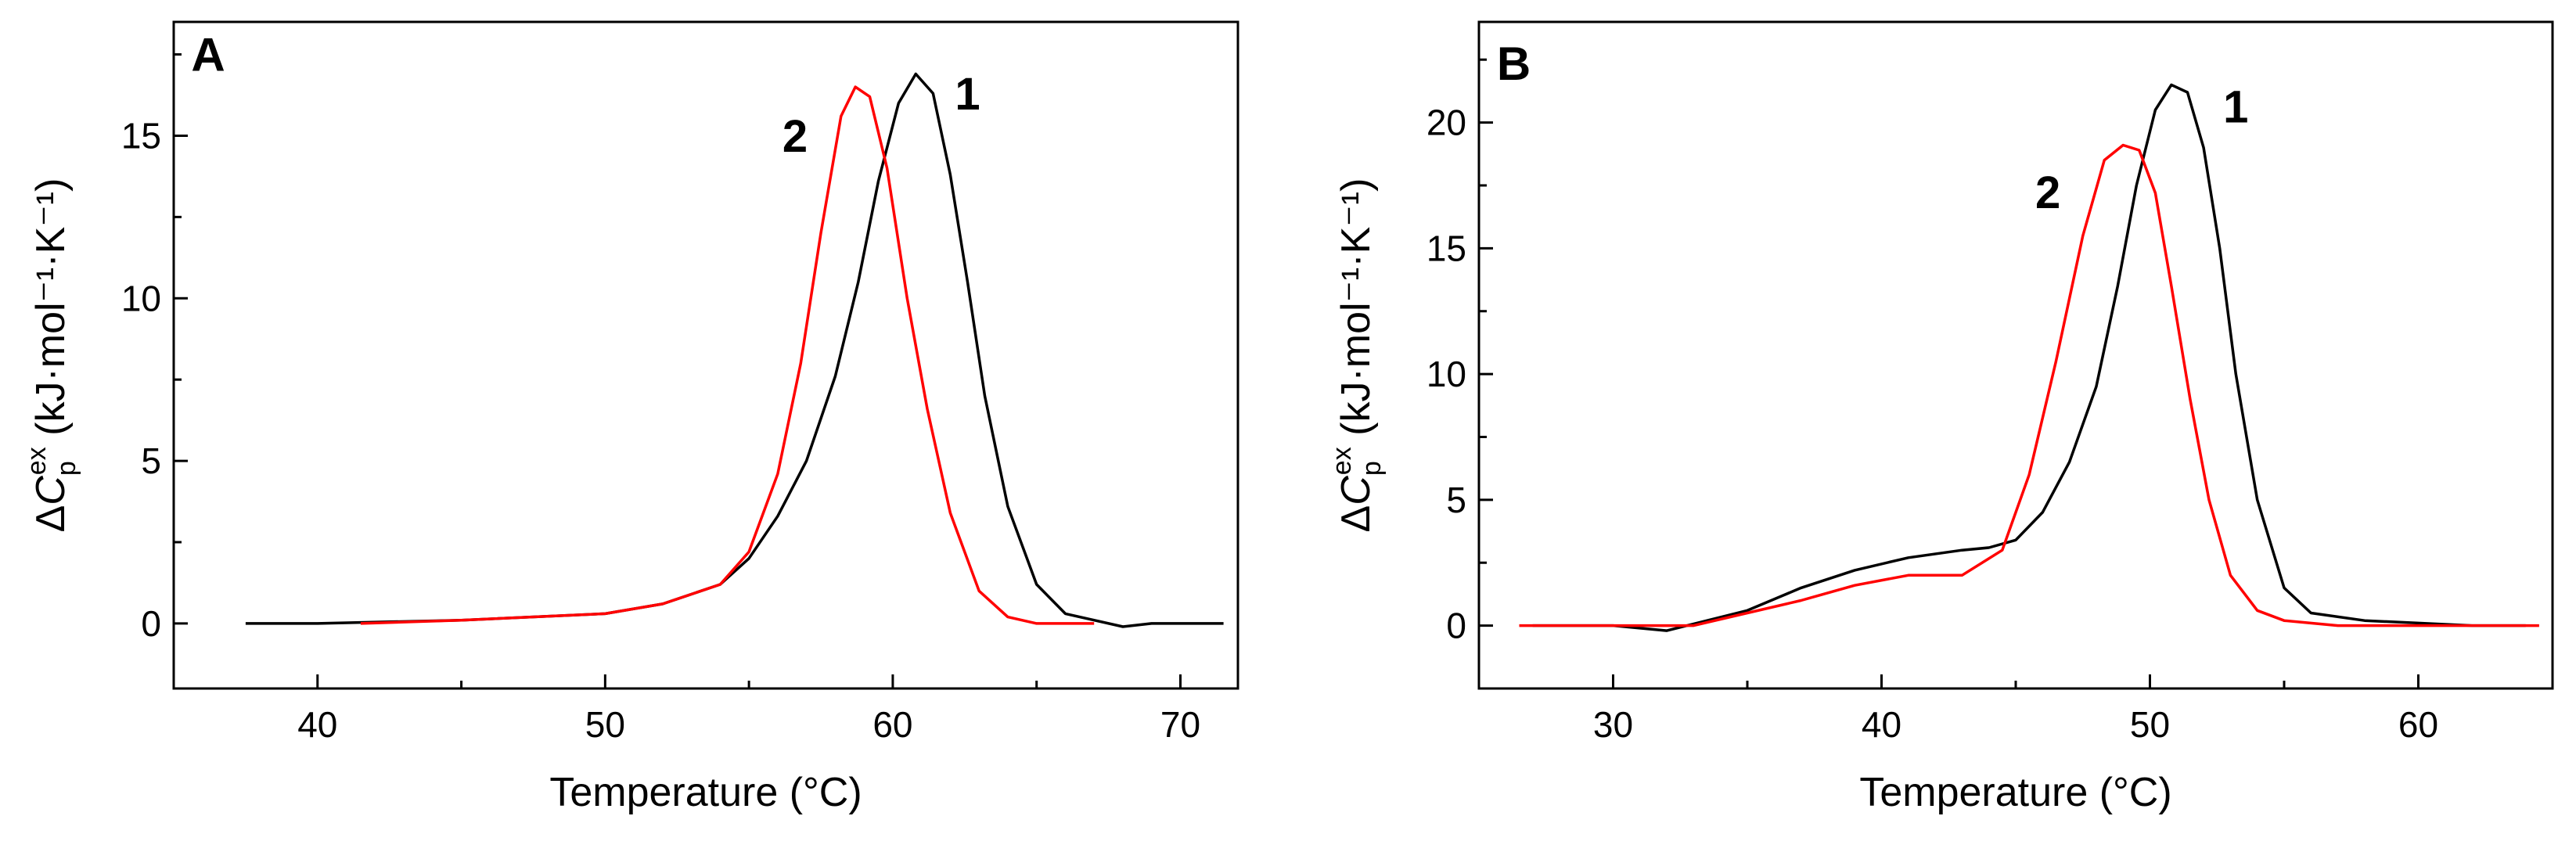  I want to click on y-tick-label: 20, so click(1446, 122).